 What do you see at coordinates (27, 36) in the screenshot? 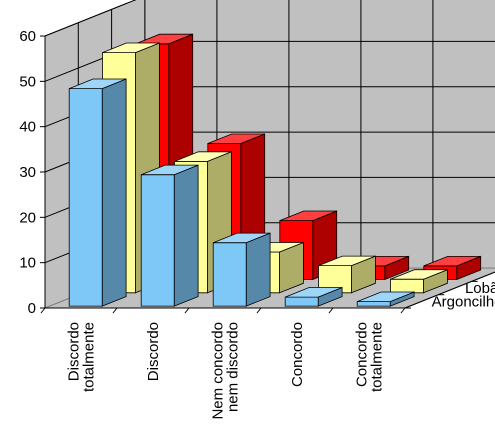
I see `y-tick-label: 60` at bounding box center [27, 36].